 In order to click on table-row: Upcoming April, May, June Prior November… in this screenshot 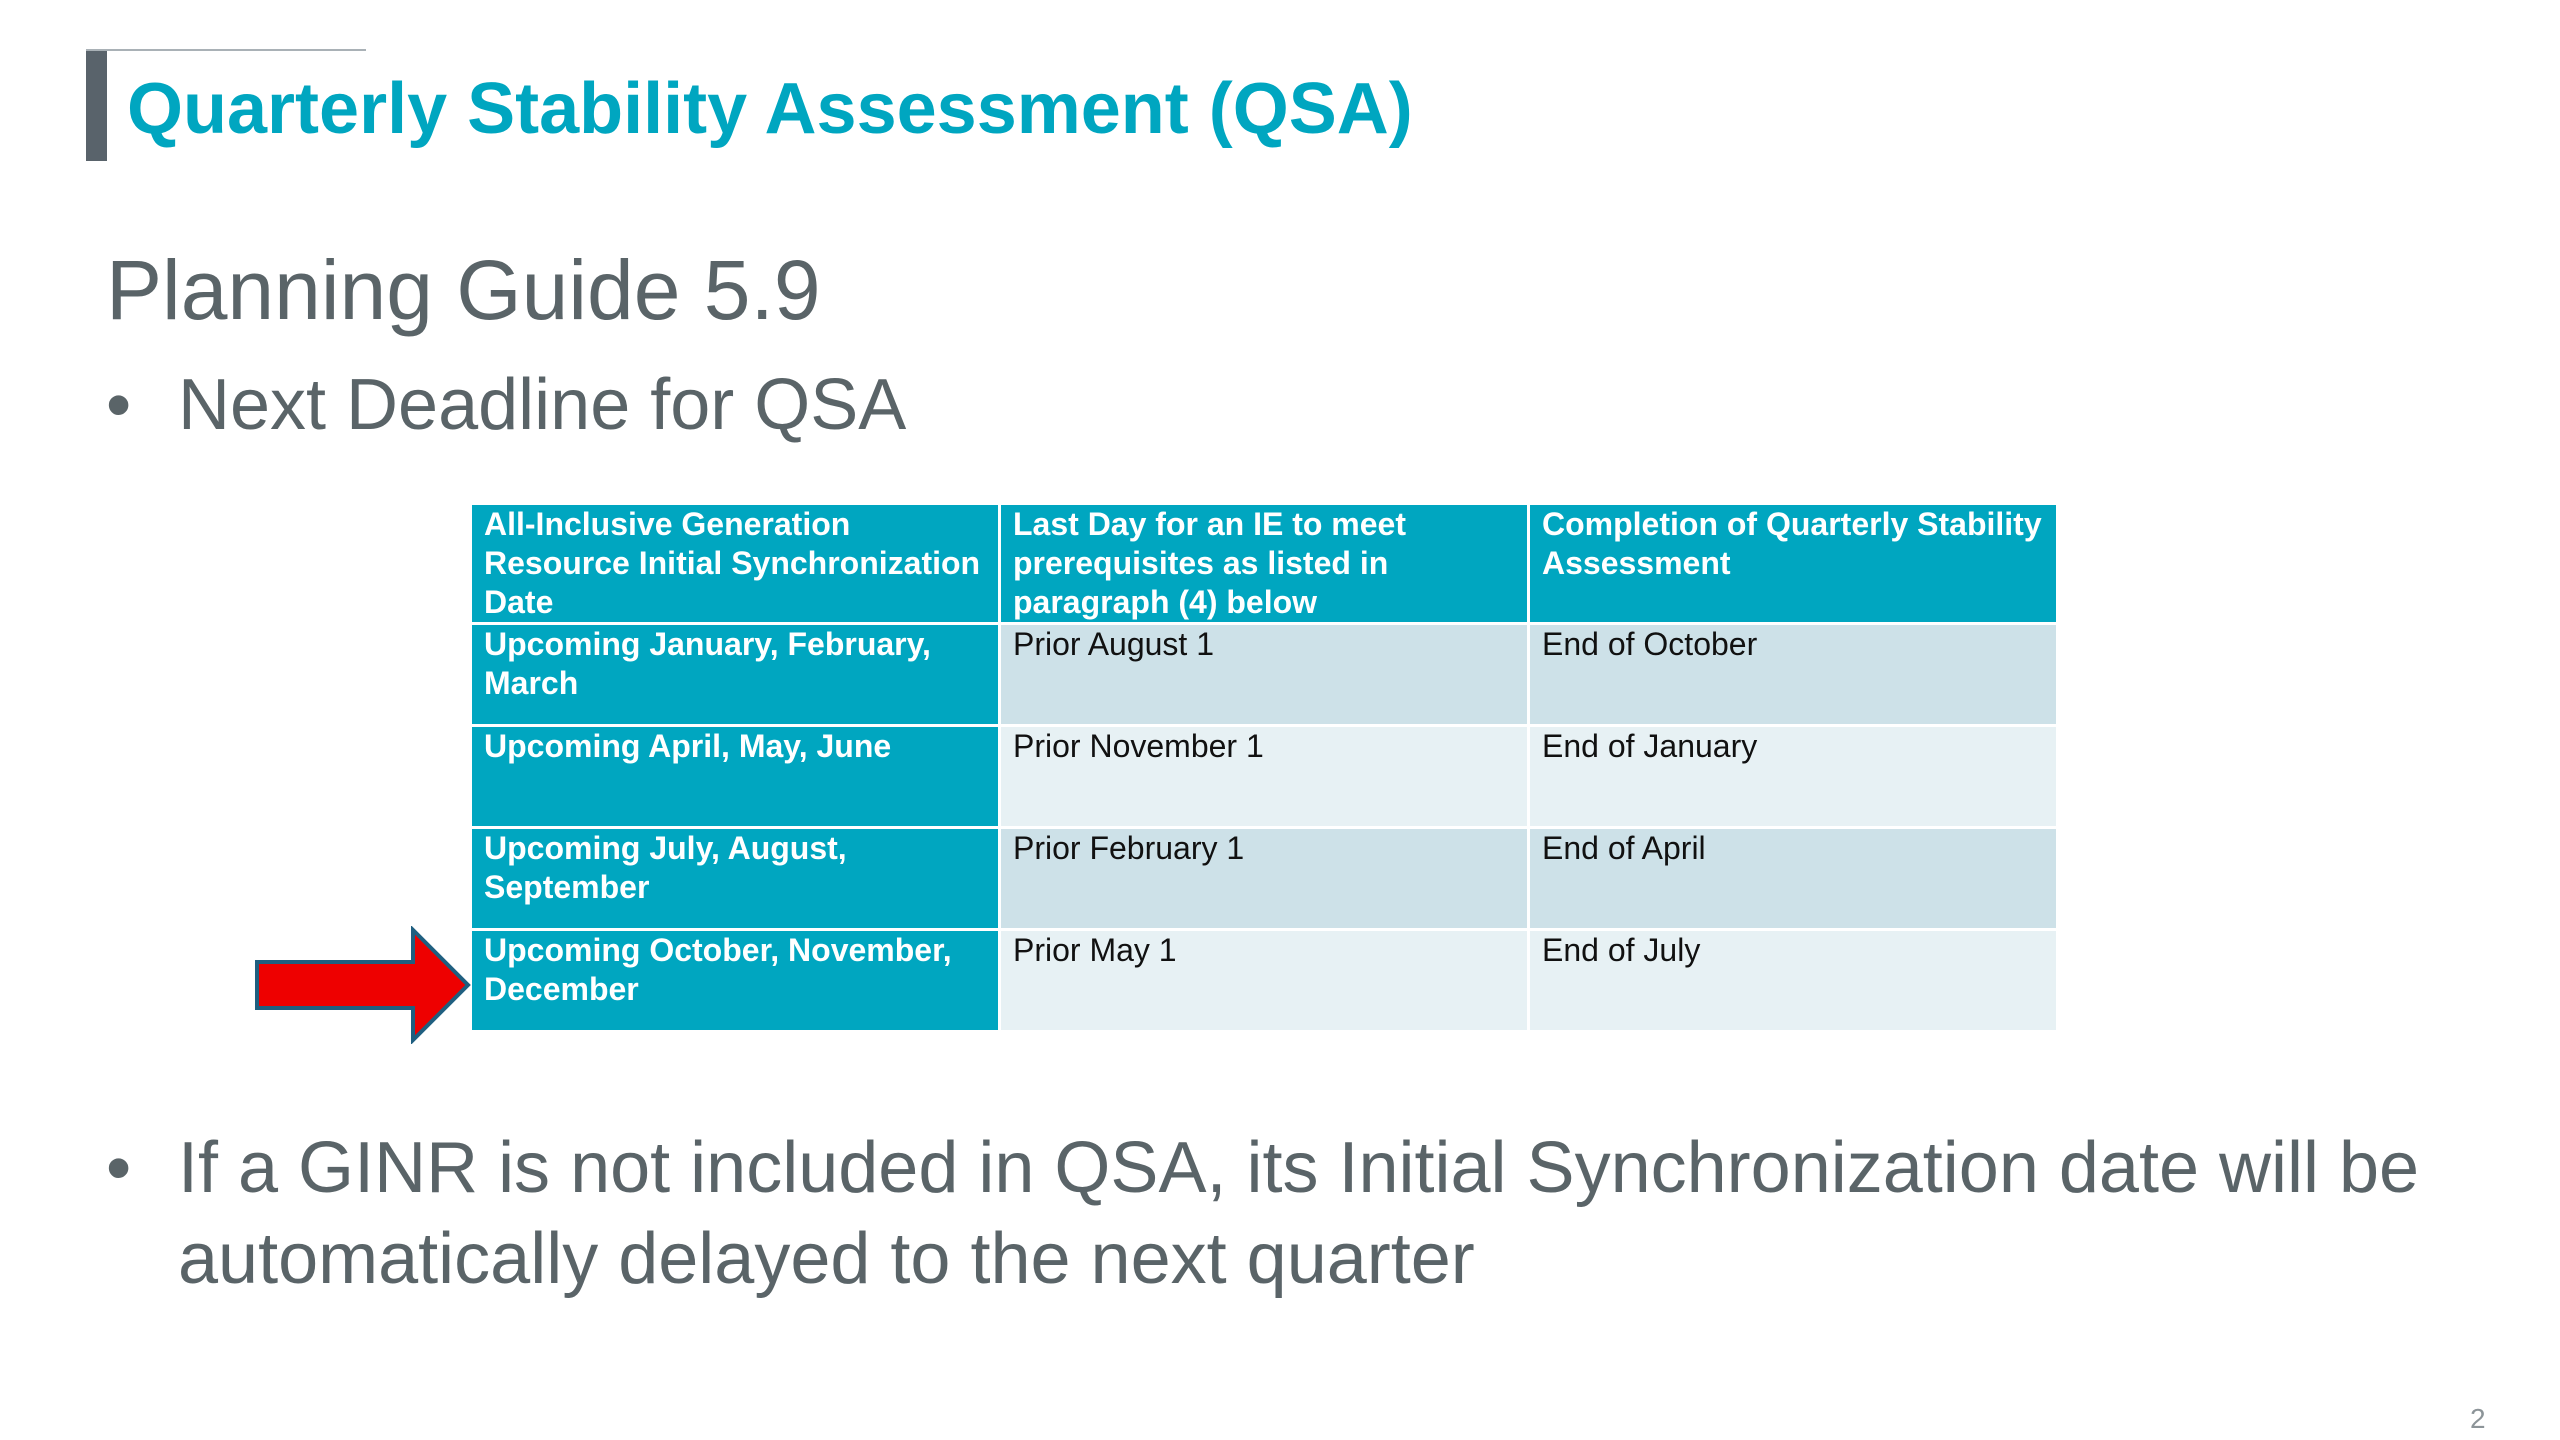, I will do `click(1264, 776)`.